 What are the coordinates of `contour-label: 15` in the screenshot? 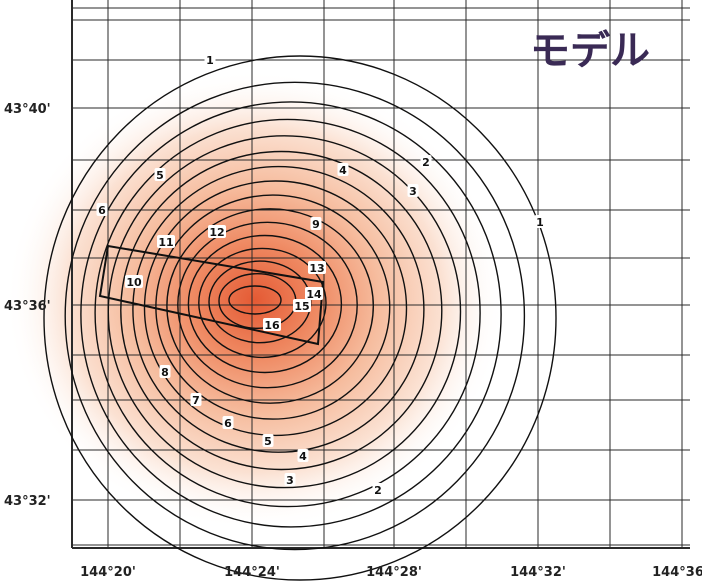 It's located at (301, 306).